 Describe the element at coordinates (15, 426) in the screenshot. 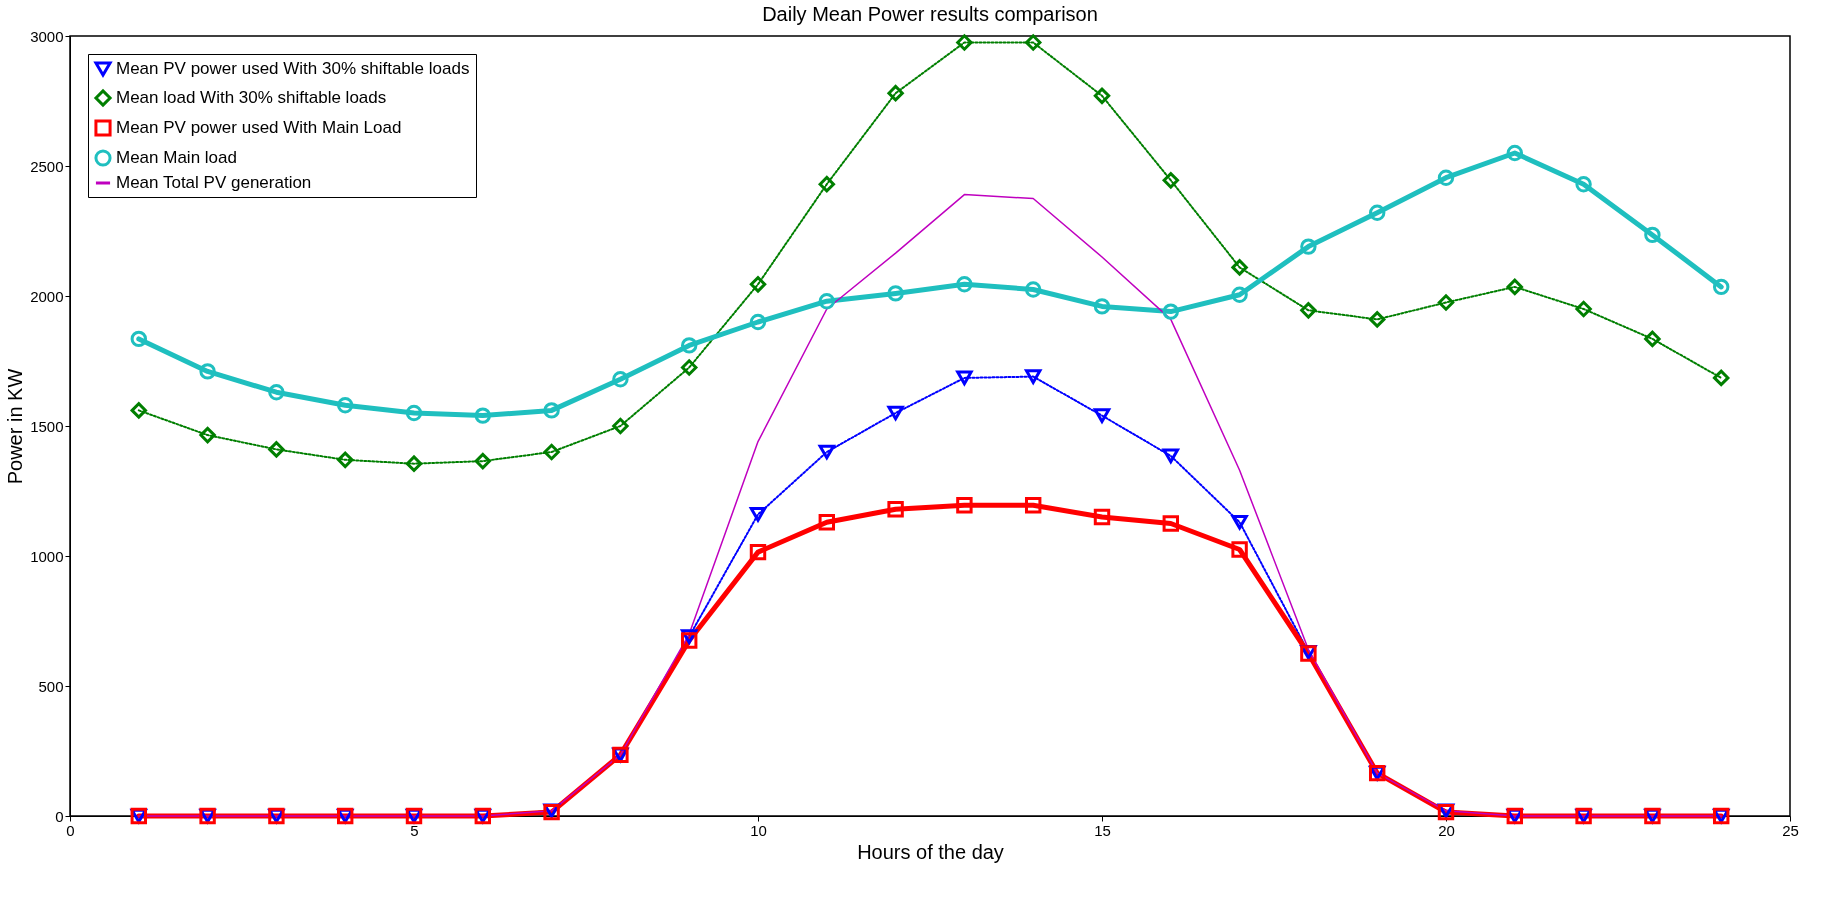

I see `y-axis-title: Power in KW` at that location.